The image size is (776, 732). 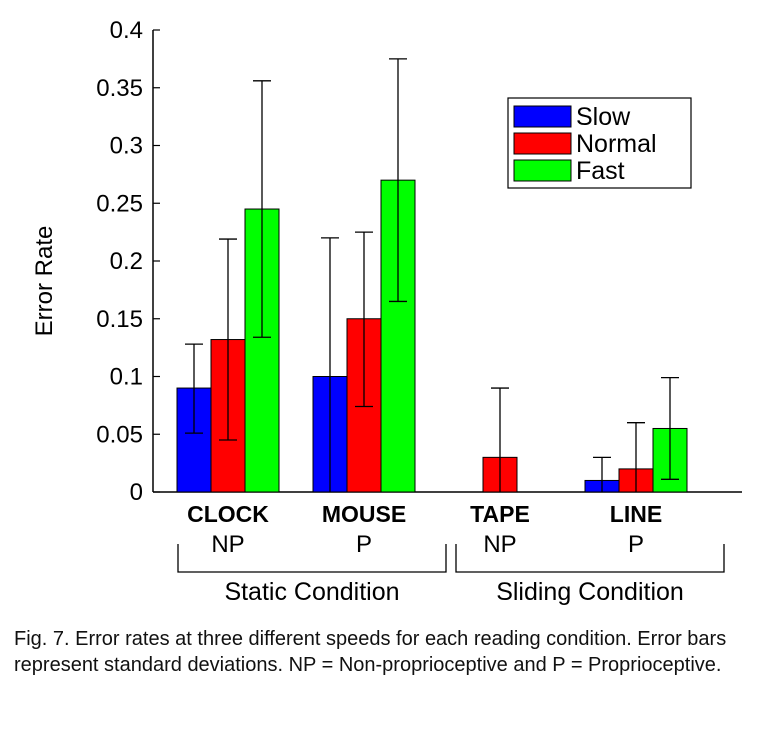 I want to click on group-label: Static Condition, so click(x=311, y=592).